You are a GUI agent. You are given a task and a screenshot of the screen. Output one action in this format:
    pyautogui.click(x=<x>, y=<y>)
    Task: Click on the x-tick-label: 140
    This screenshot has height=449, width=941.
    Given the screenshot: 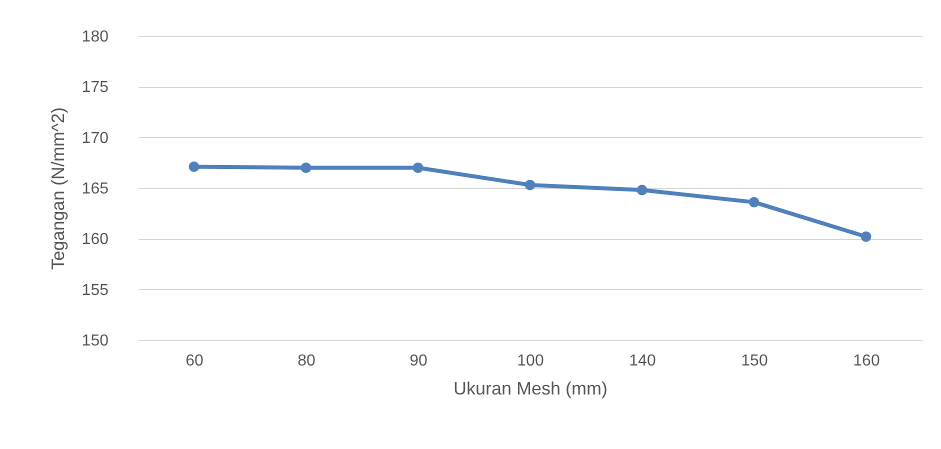 What is the action you would take?
    pyautogui.click(x=642, y=361)
    